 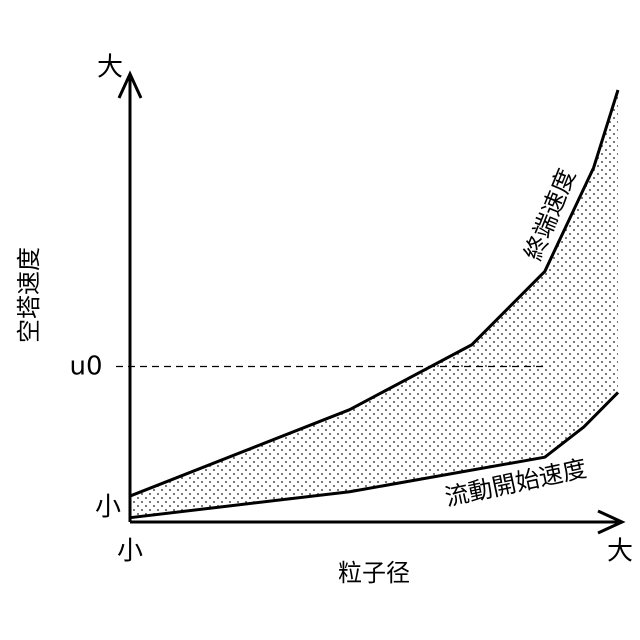 I want to click on x-max-label: 大, so click(x=620, y=552).